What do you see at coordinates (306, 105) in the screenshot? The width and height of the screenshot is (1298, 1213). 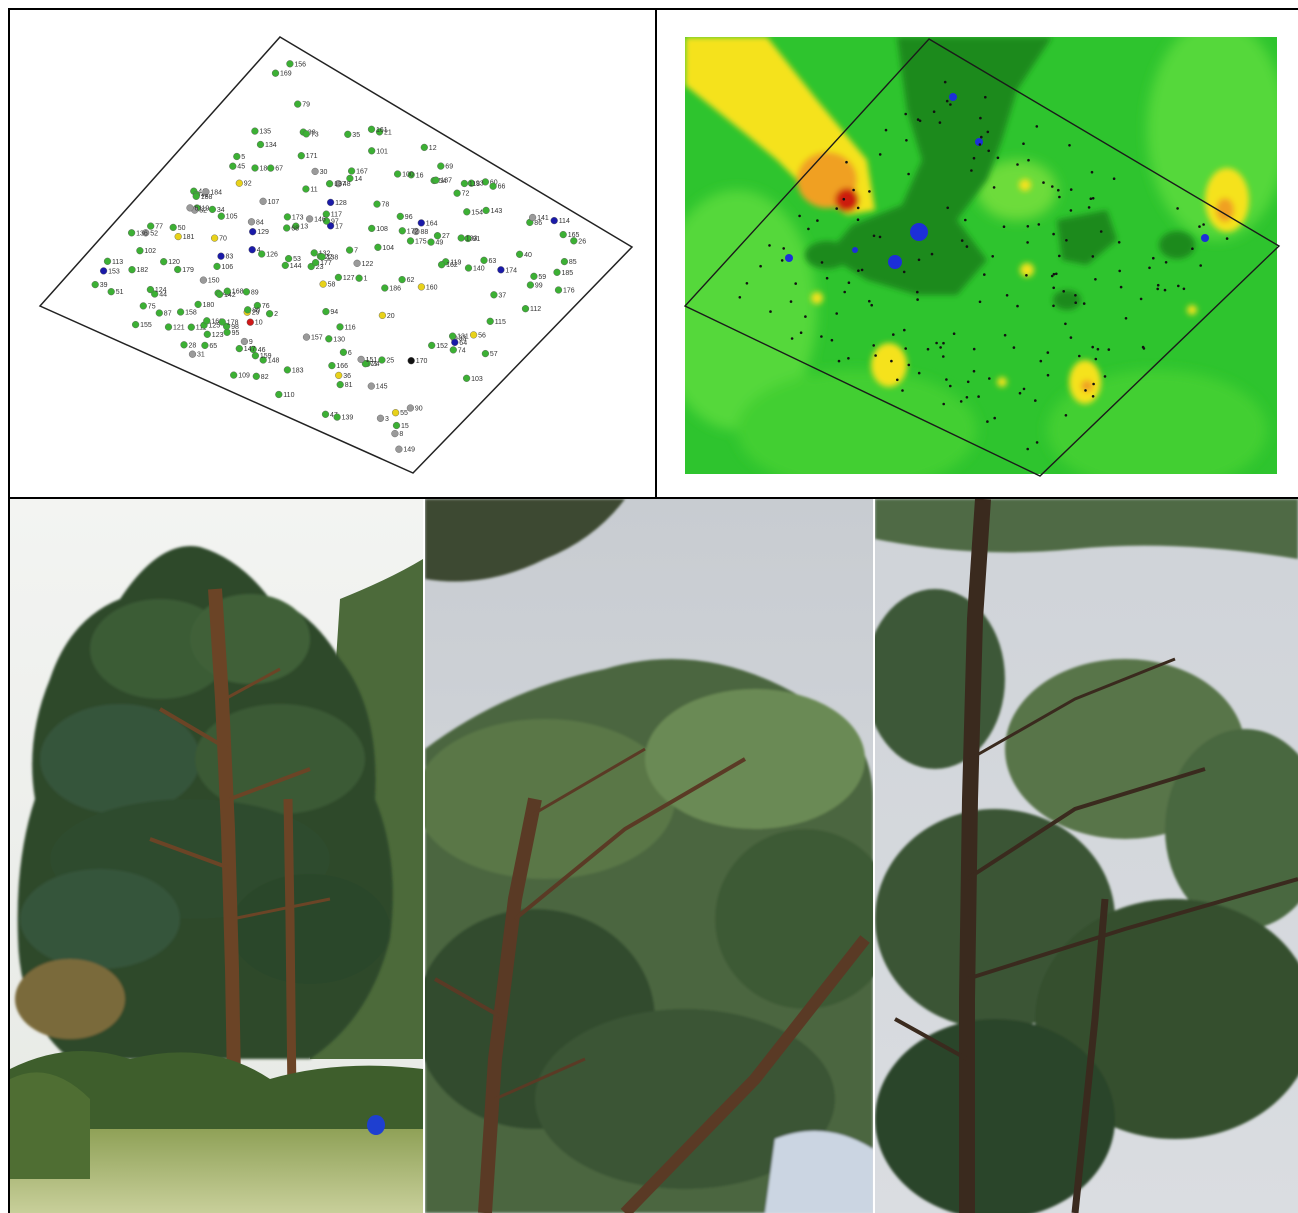 I see `tree-label-79: 79` at bounding box center [306, 105].